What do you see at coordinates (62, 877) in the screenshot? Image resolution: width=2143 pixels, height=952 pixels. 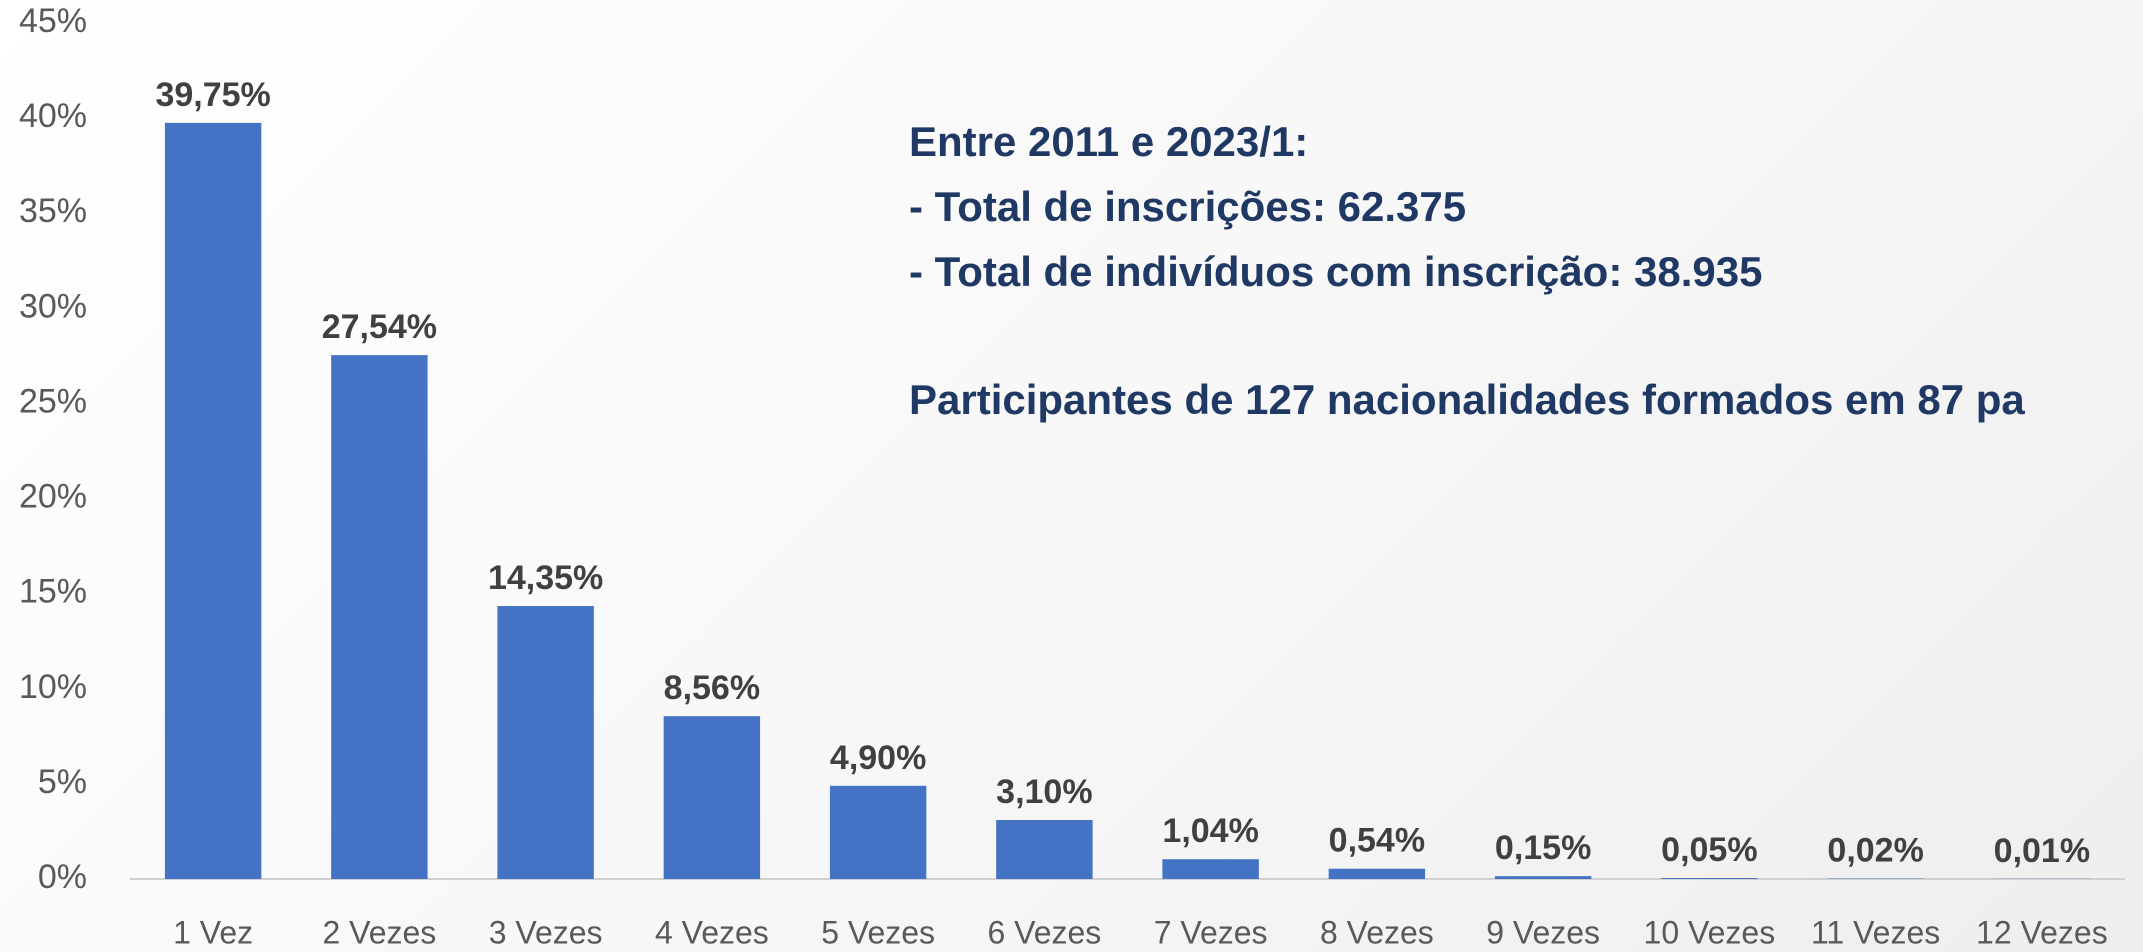 I see `y-tick-label: 0%` at bounding box center [62, 877].